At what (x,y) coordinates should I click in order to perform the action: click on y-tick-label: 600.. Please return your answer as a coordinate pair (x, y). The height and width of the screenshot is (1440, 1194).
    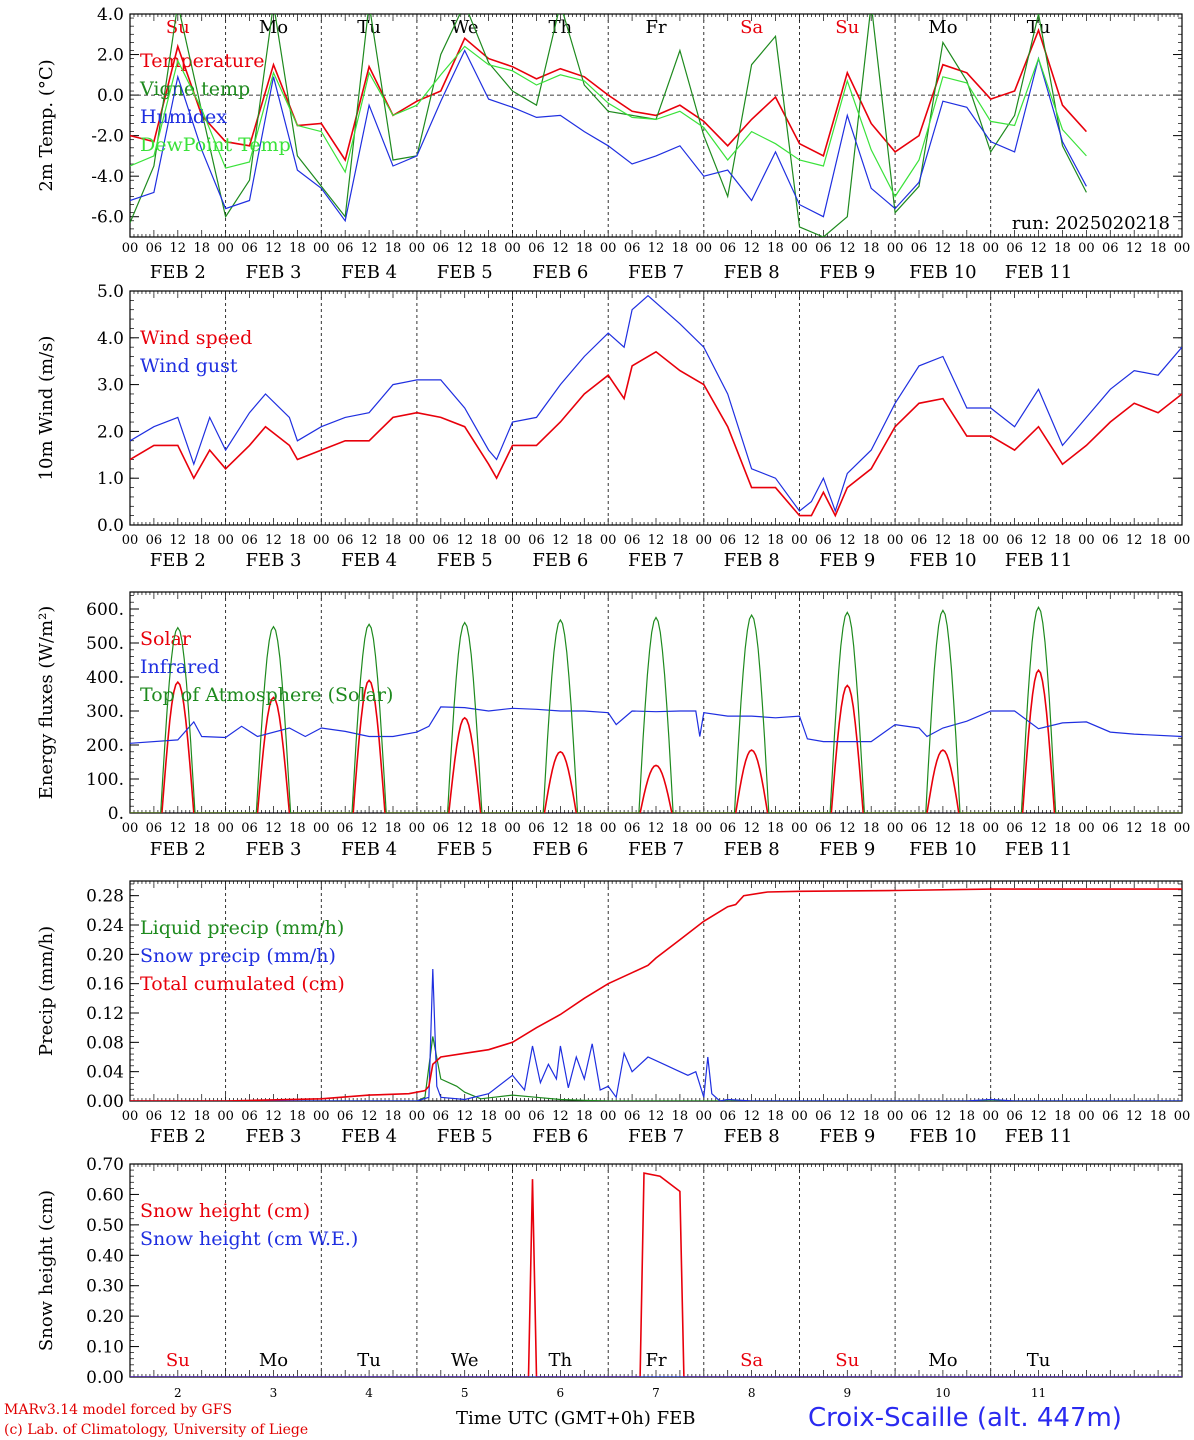
    Looking at the image, I should click on (105, 610).